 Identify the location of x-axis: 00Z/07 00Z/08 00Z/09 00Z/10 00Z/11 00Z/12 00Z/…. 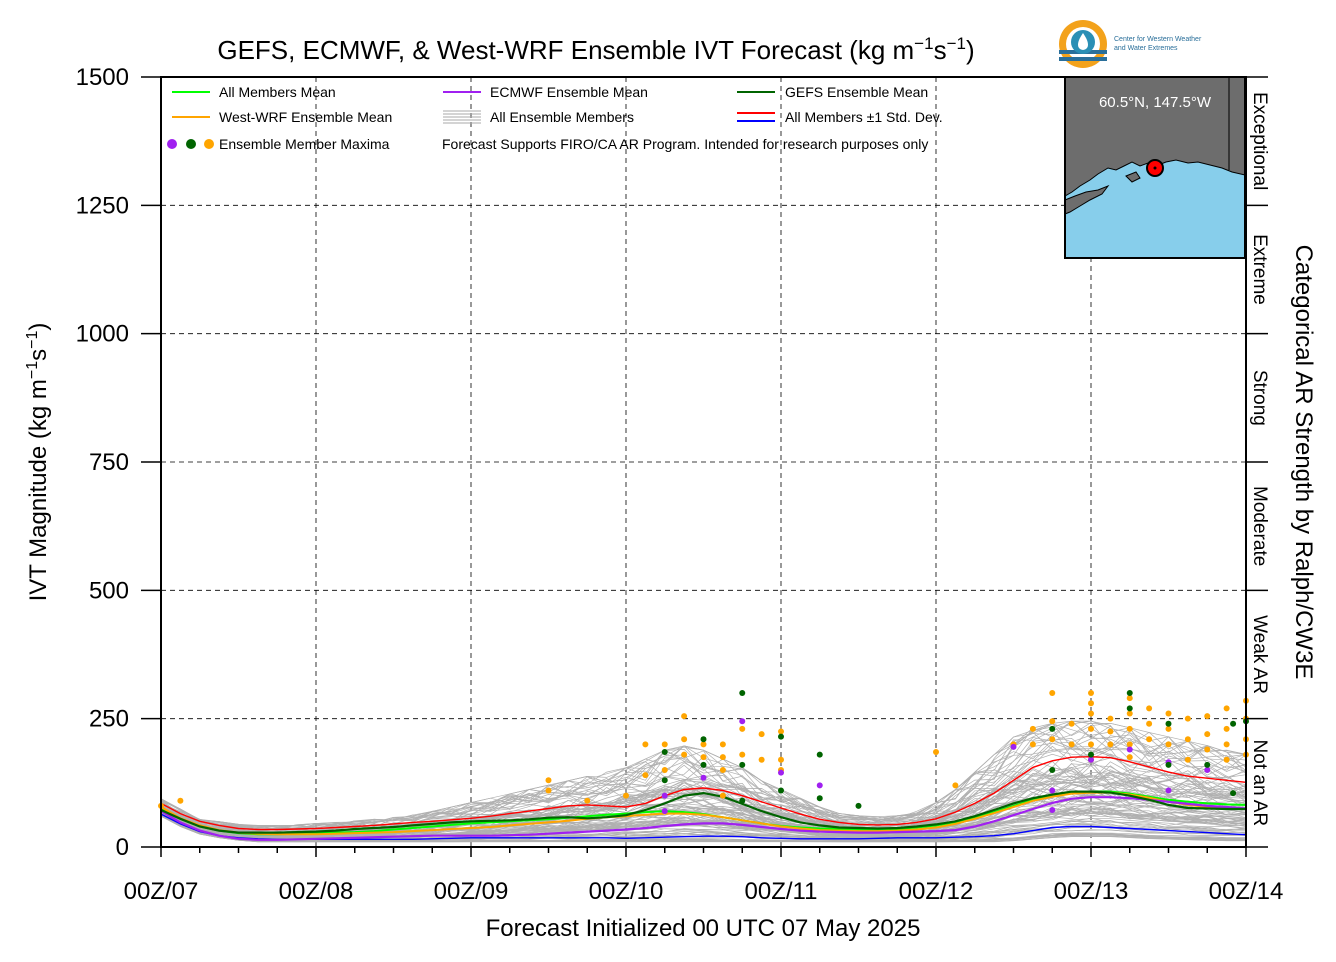
(703, 876).